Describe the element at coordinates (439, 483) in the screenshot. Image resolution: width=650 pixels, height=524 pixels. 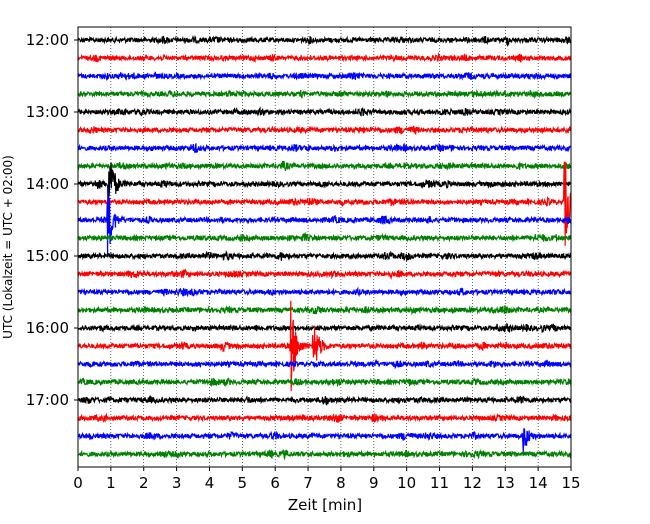
I see `x-tick-label: 11` at that location.